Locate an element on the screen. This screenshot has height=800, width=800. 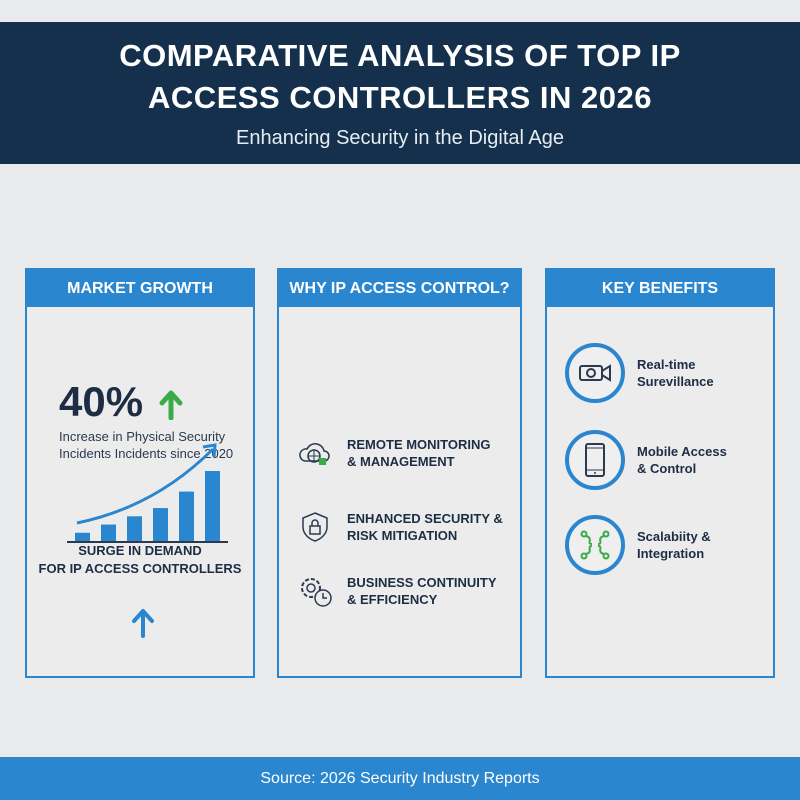
trend-arrow is located at coordinates (145, 486).